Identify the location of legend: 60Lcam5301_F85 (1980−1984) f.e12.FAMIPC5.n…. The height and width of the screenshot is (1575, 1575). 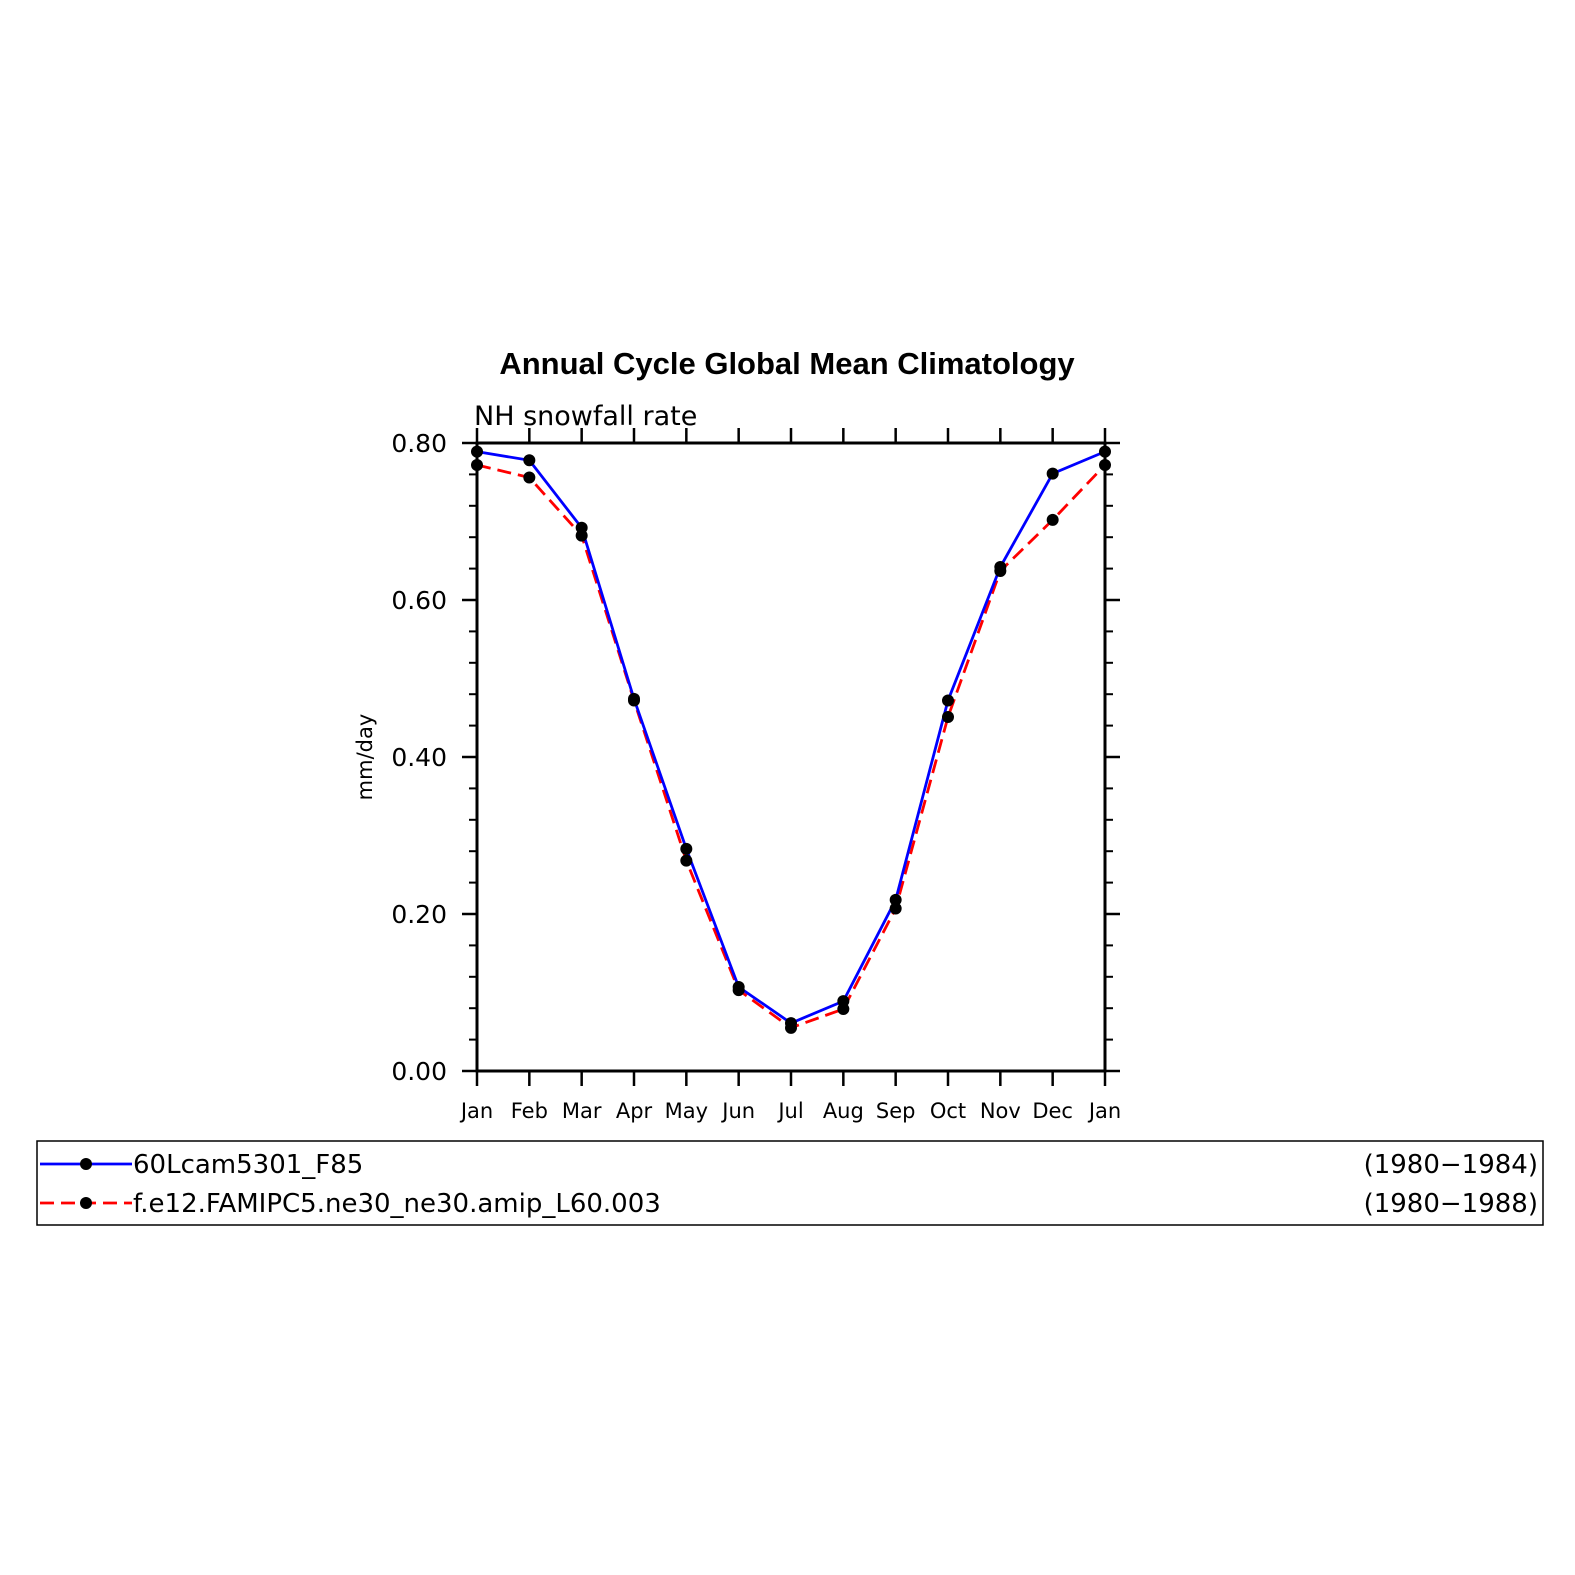
(789, 1184).